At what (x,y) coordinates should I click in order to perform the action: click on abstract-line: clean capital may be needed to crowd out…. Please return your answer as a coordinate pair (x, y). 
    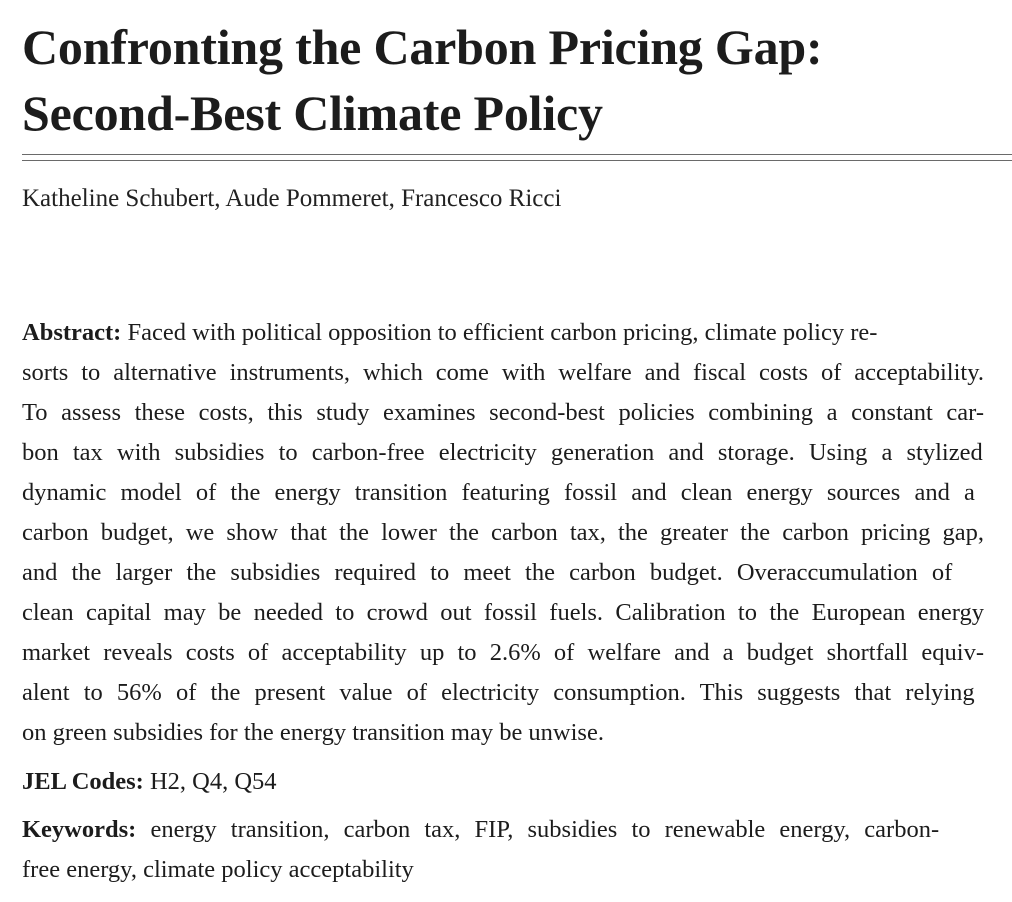
    Looking at the image, I should click on (503, 612).